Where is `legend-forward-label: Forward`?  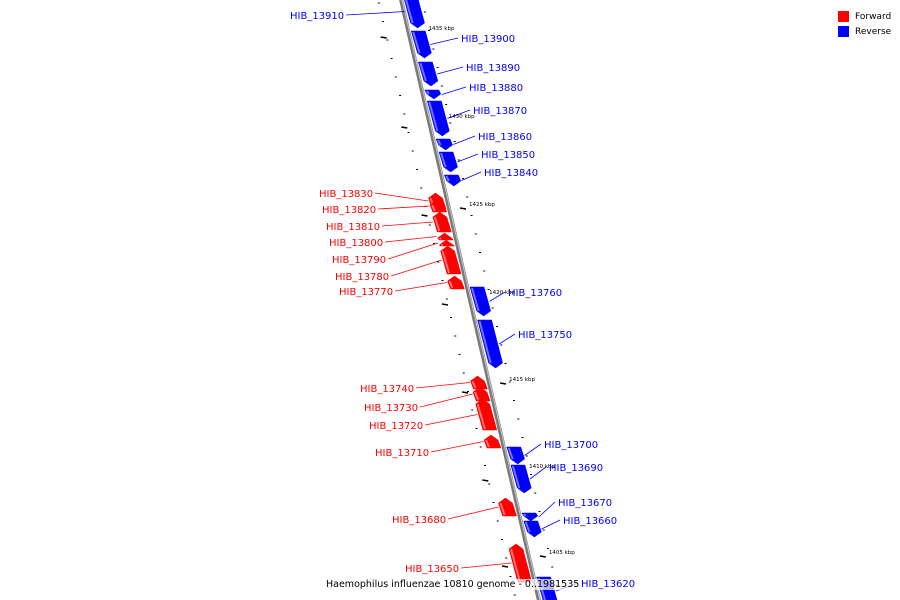 legend-forward-label: Forward is located at coordinates (873, 16).